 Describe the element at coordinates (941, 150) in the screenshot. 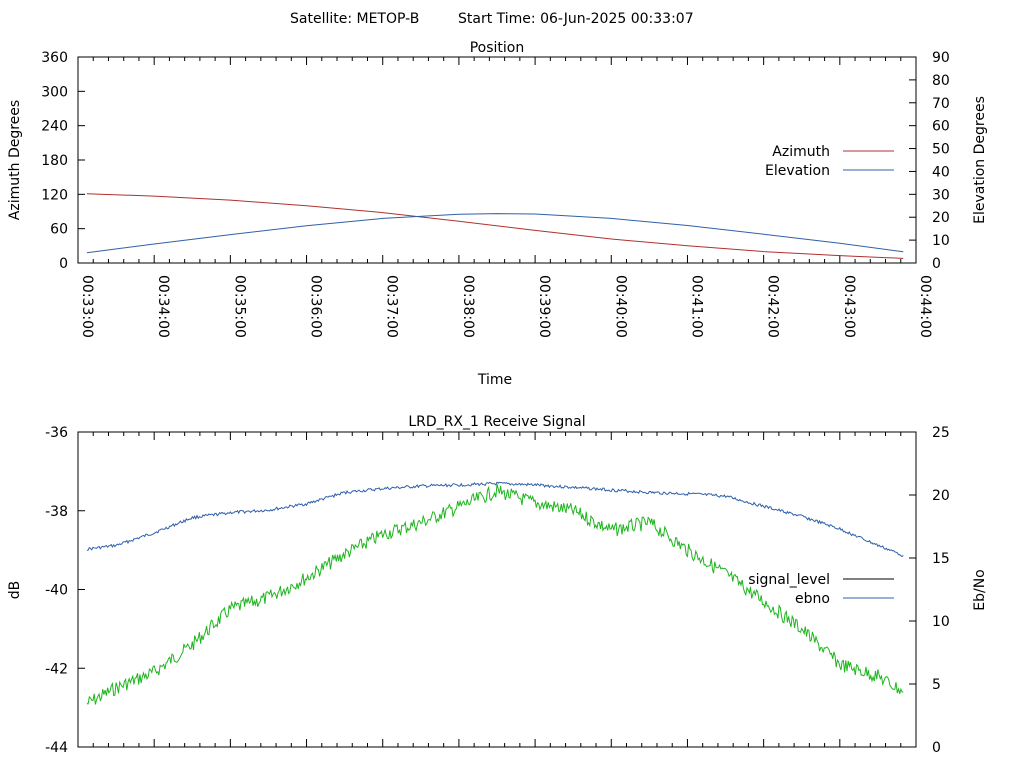

I see `elevation-tick-label: 50` at that location.